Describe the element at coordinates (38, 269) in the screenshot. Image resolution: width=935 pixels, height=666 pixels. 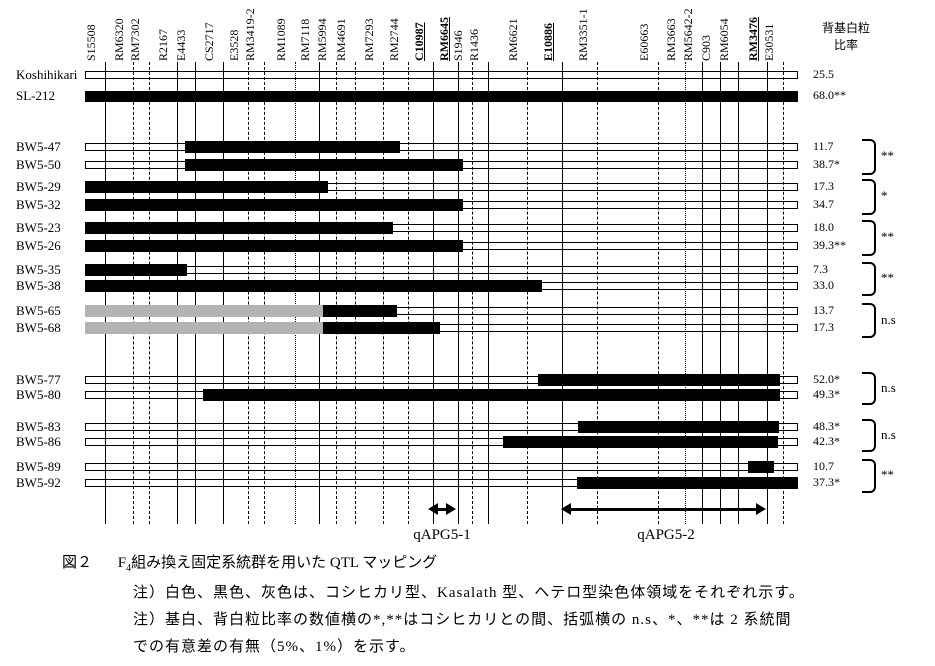
I see `line-name-BW5-35: BW5-35` at that location.